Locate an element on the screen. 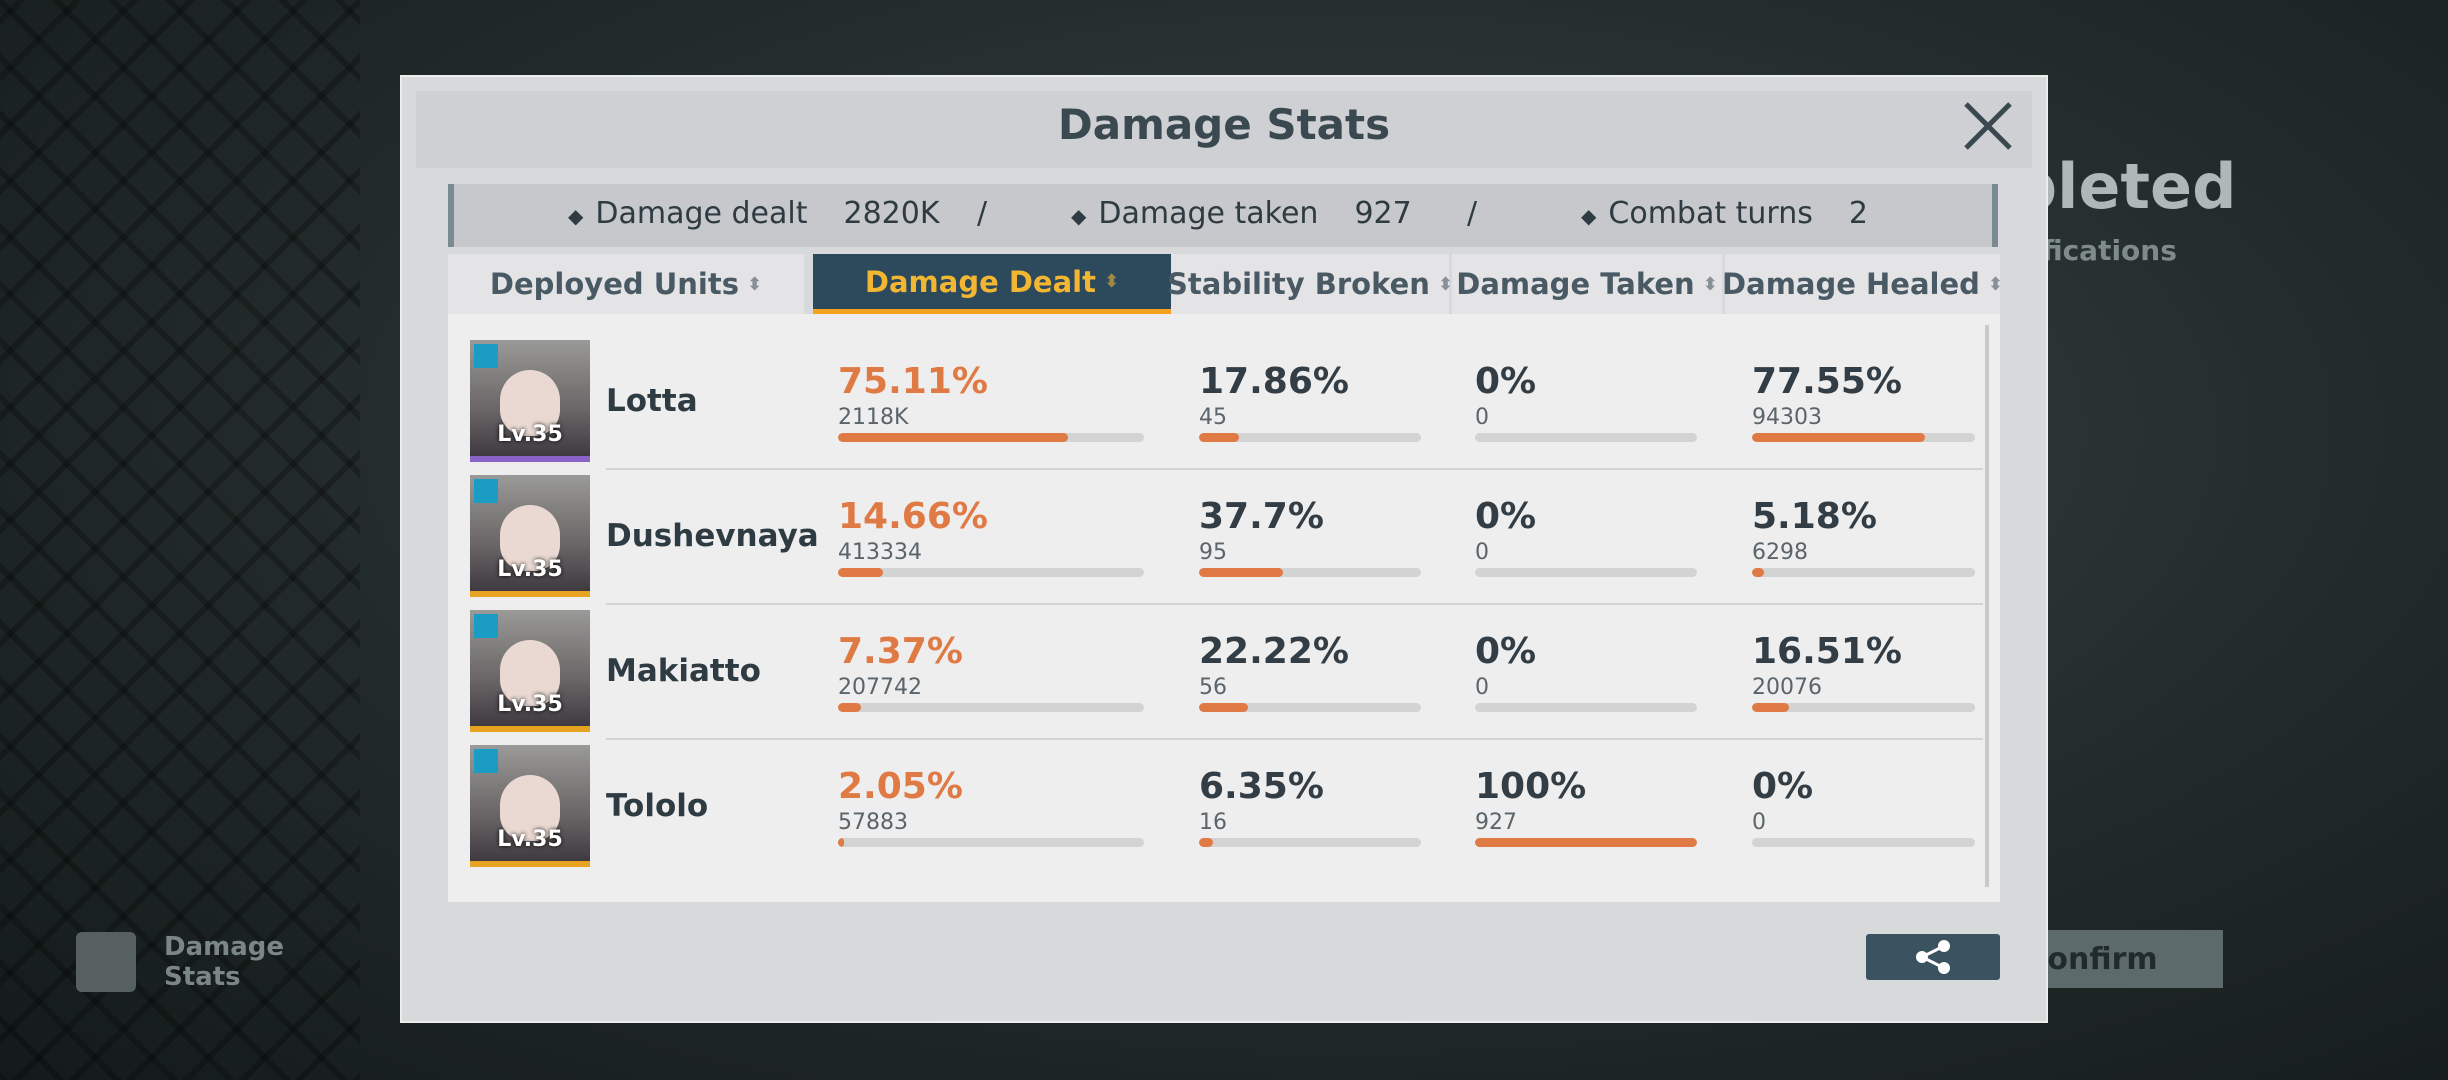 This screenshot has width=2448, height=1080. summary-value: 2820K is located at coordinates (891, 213).